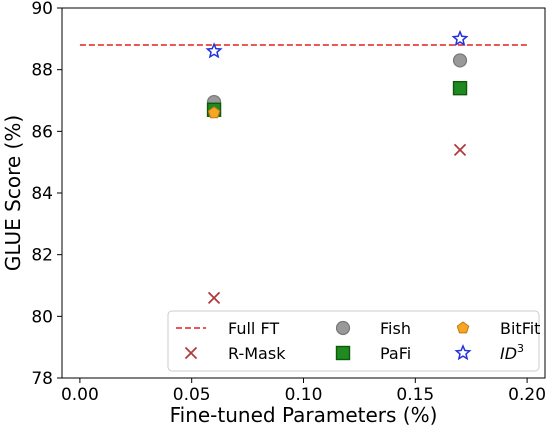 This screenshot has width=558, height=430. Describe the element at coordinates (343, 328) in the screenshot. I see `legend-swatch-fish` at that location.